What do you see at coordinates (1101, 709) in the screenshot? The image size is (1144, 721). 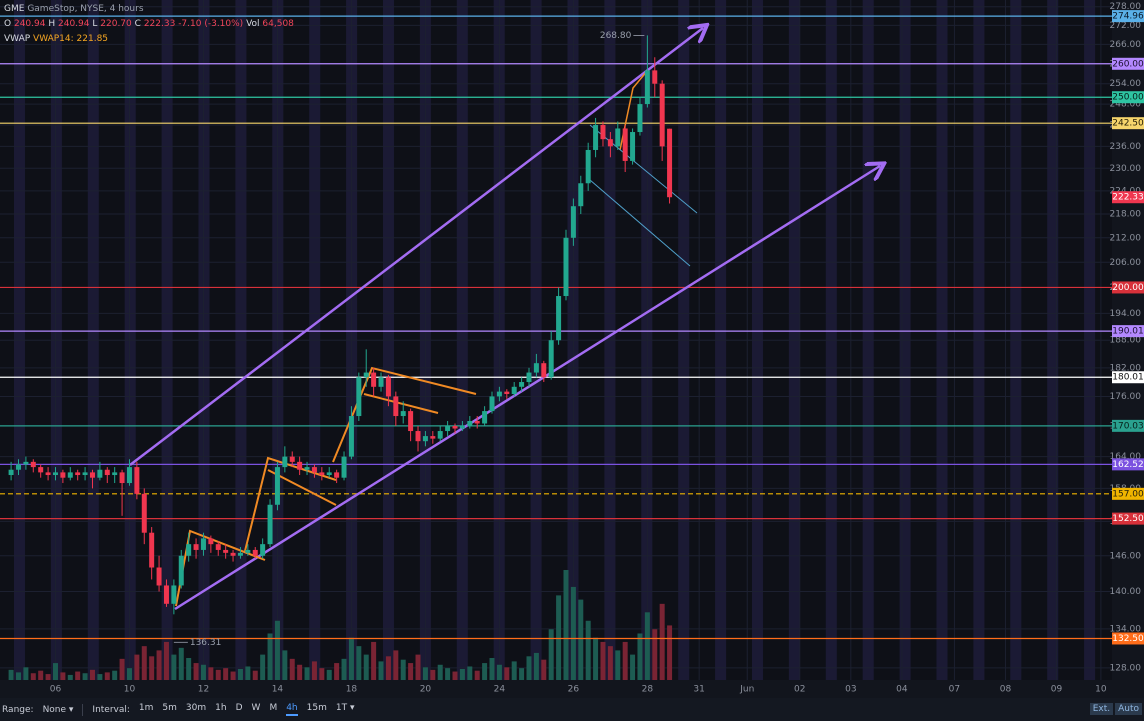 I see `toggle-button: Ext.` at bounding box center [1101, 709].